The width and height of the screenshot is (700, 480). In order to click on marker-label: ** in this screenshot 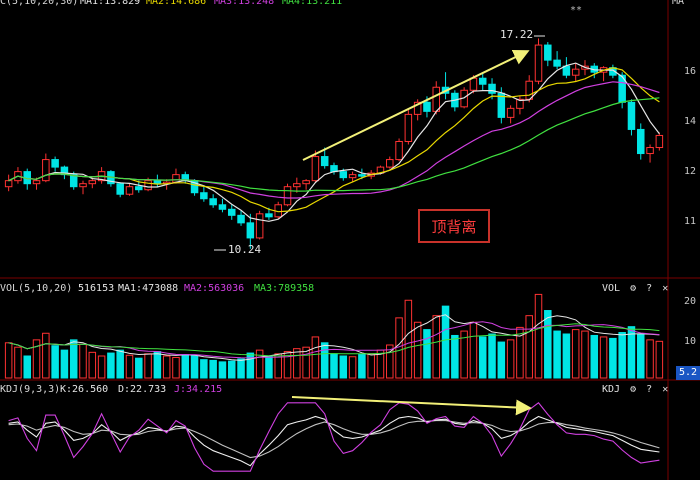, I will do `click(576, 10)`.